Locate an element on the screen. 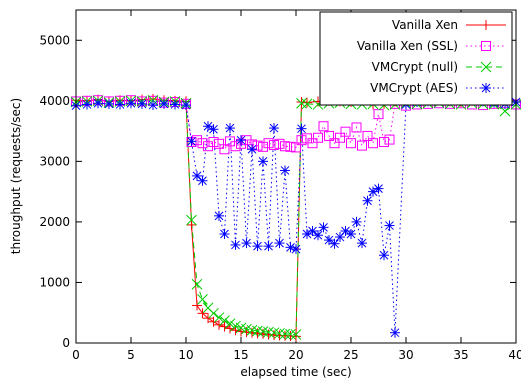 The width and height of the screenshot is (521, 385). x-tick-label: 10 is located at coordinates (185, 355).